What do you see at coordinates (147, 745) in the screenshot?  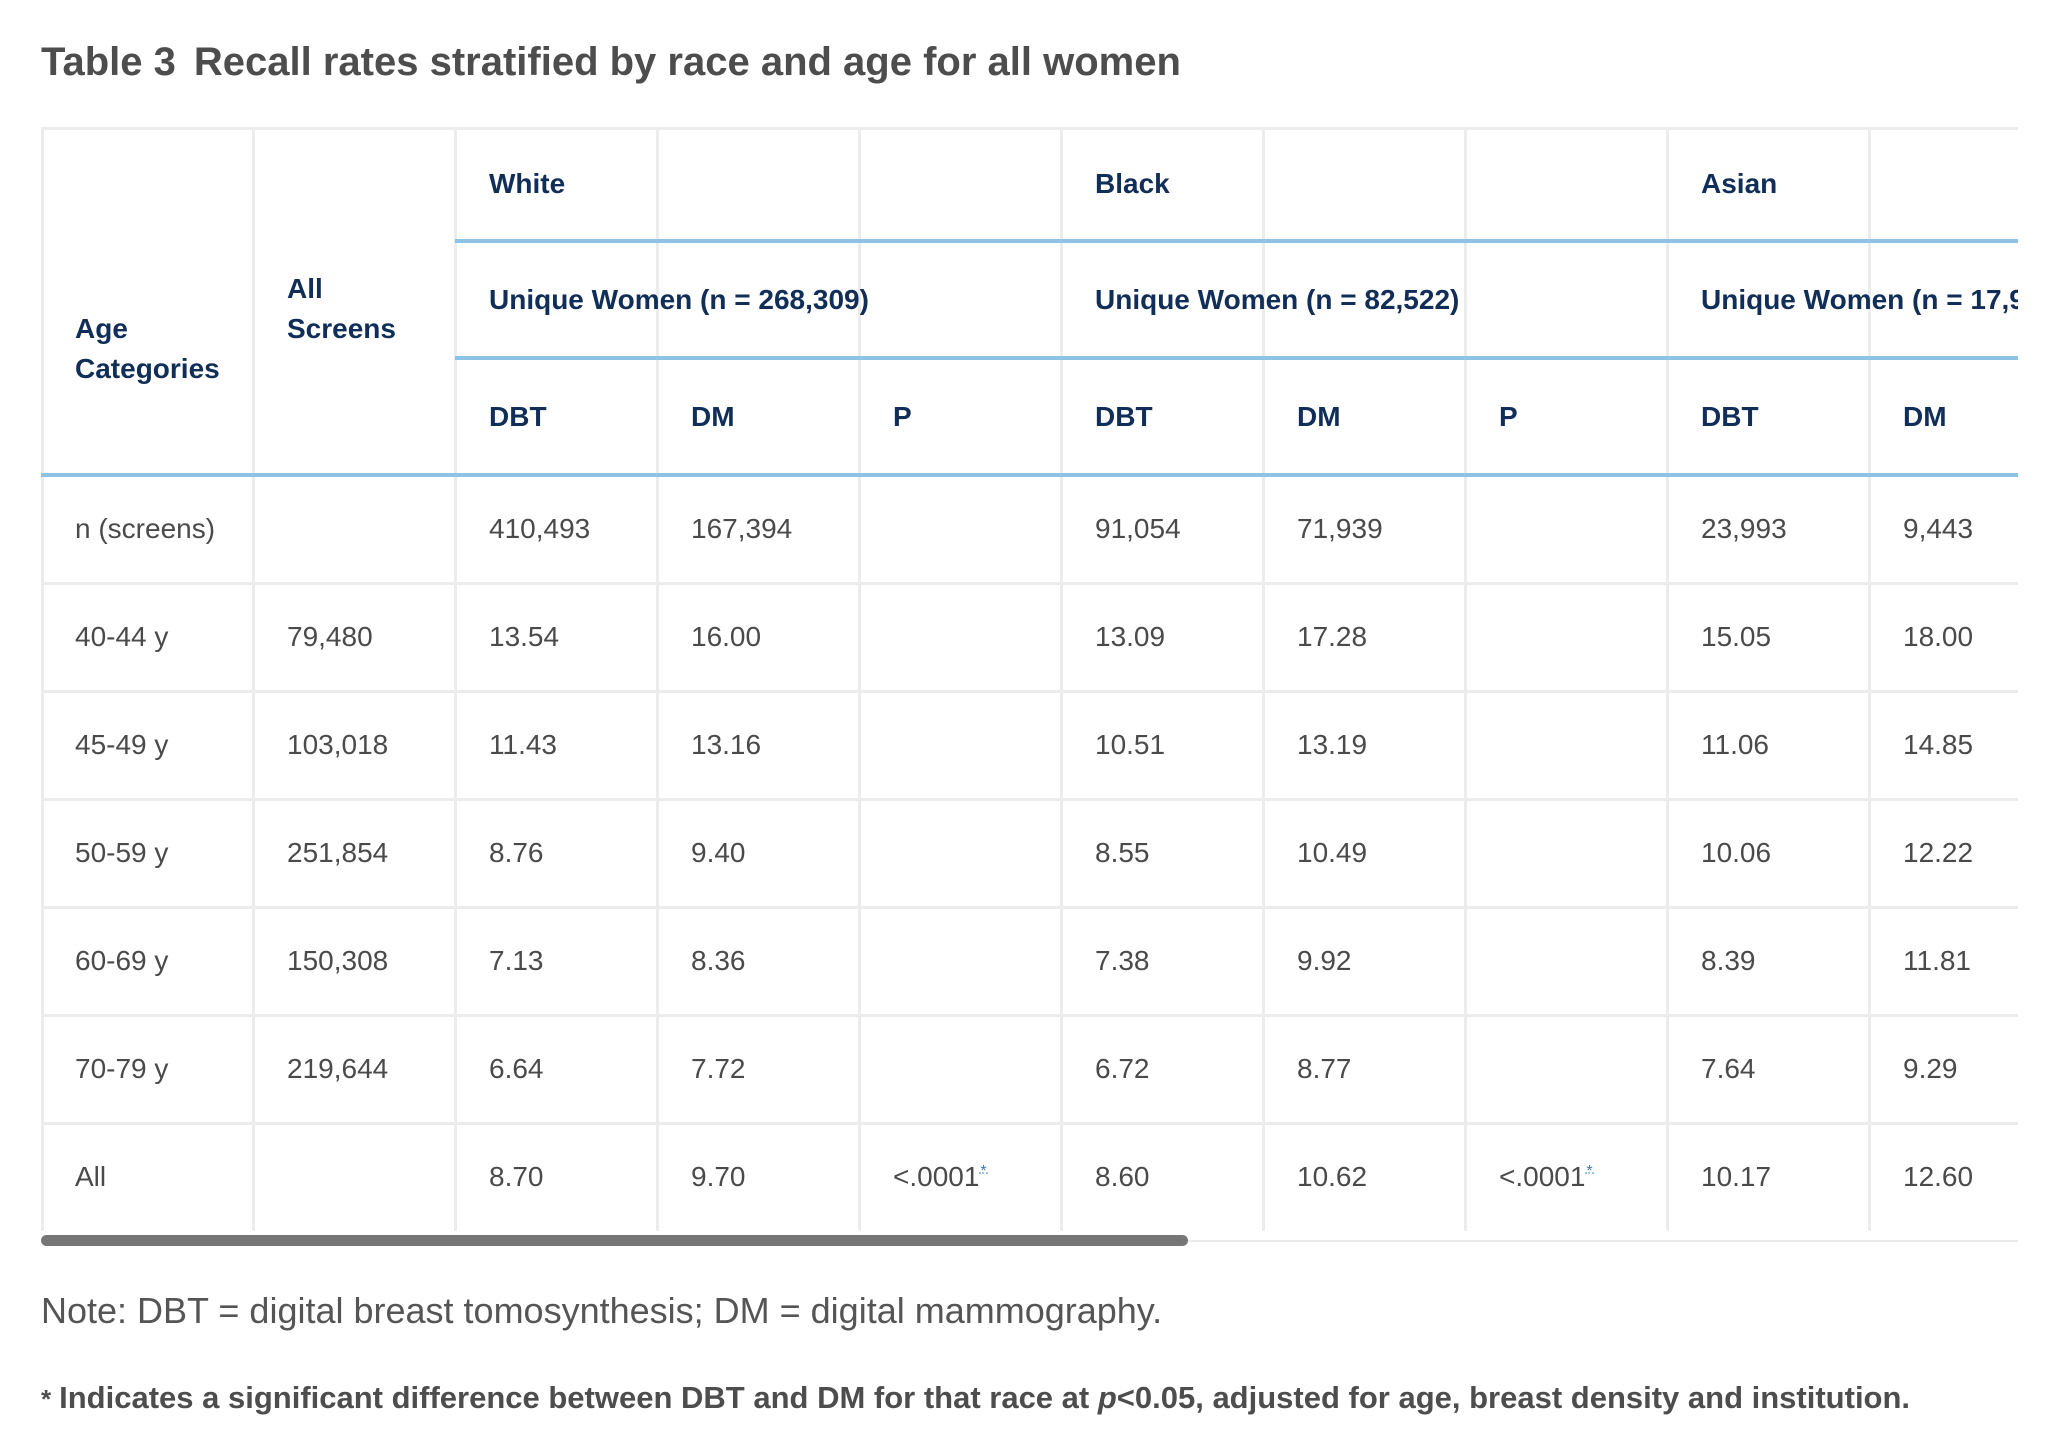 I see `table-cell-age: 45-49 y` at bounding box center [147, 745].